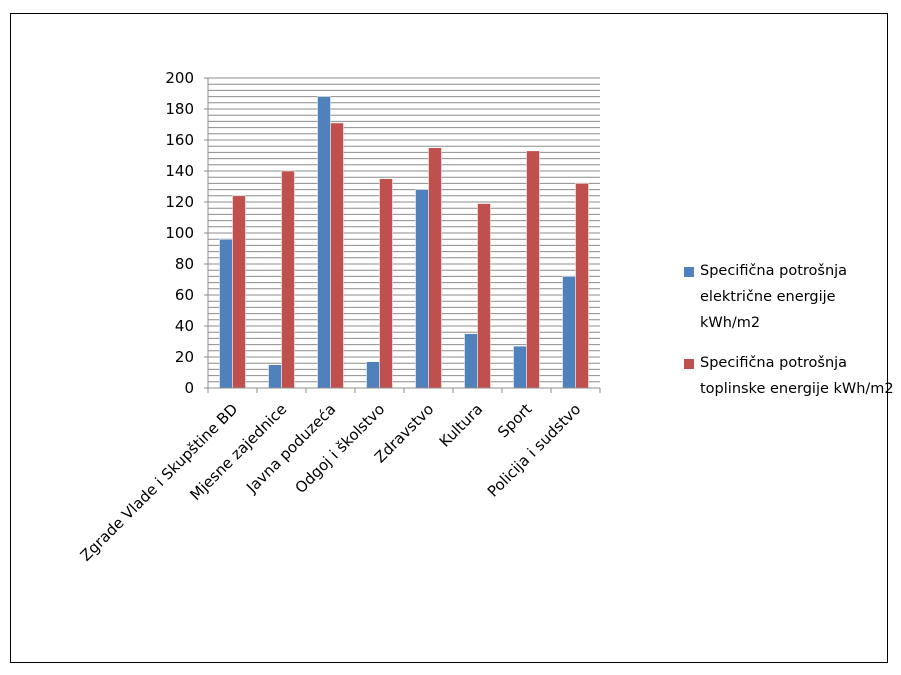 Image resolution: width=901 pixels, height=675 pixels. I want to click on y-tick-label: 120, so click(179, 202).